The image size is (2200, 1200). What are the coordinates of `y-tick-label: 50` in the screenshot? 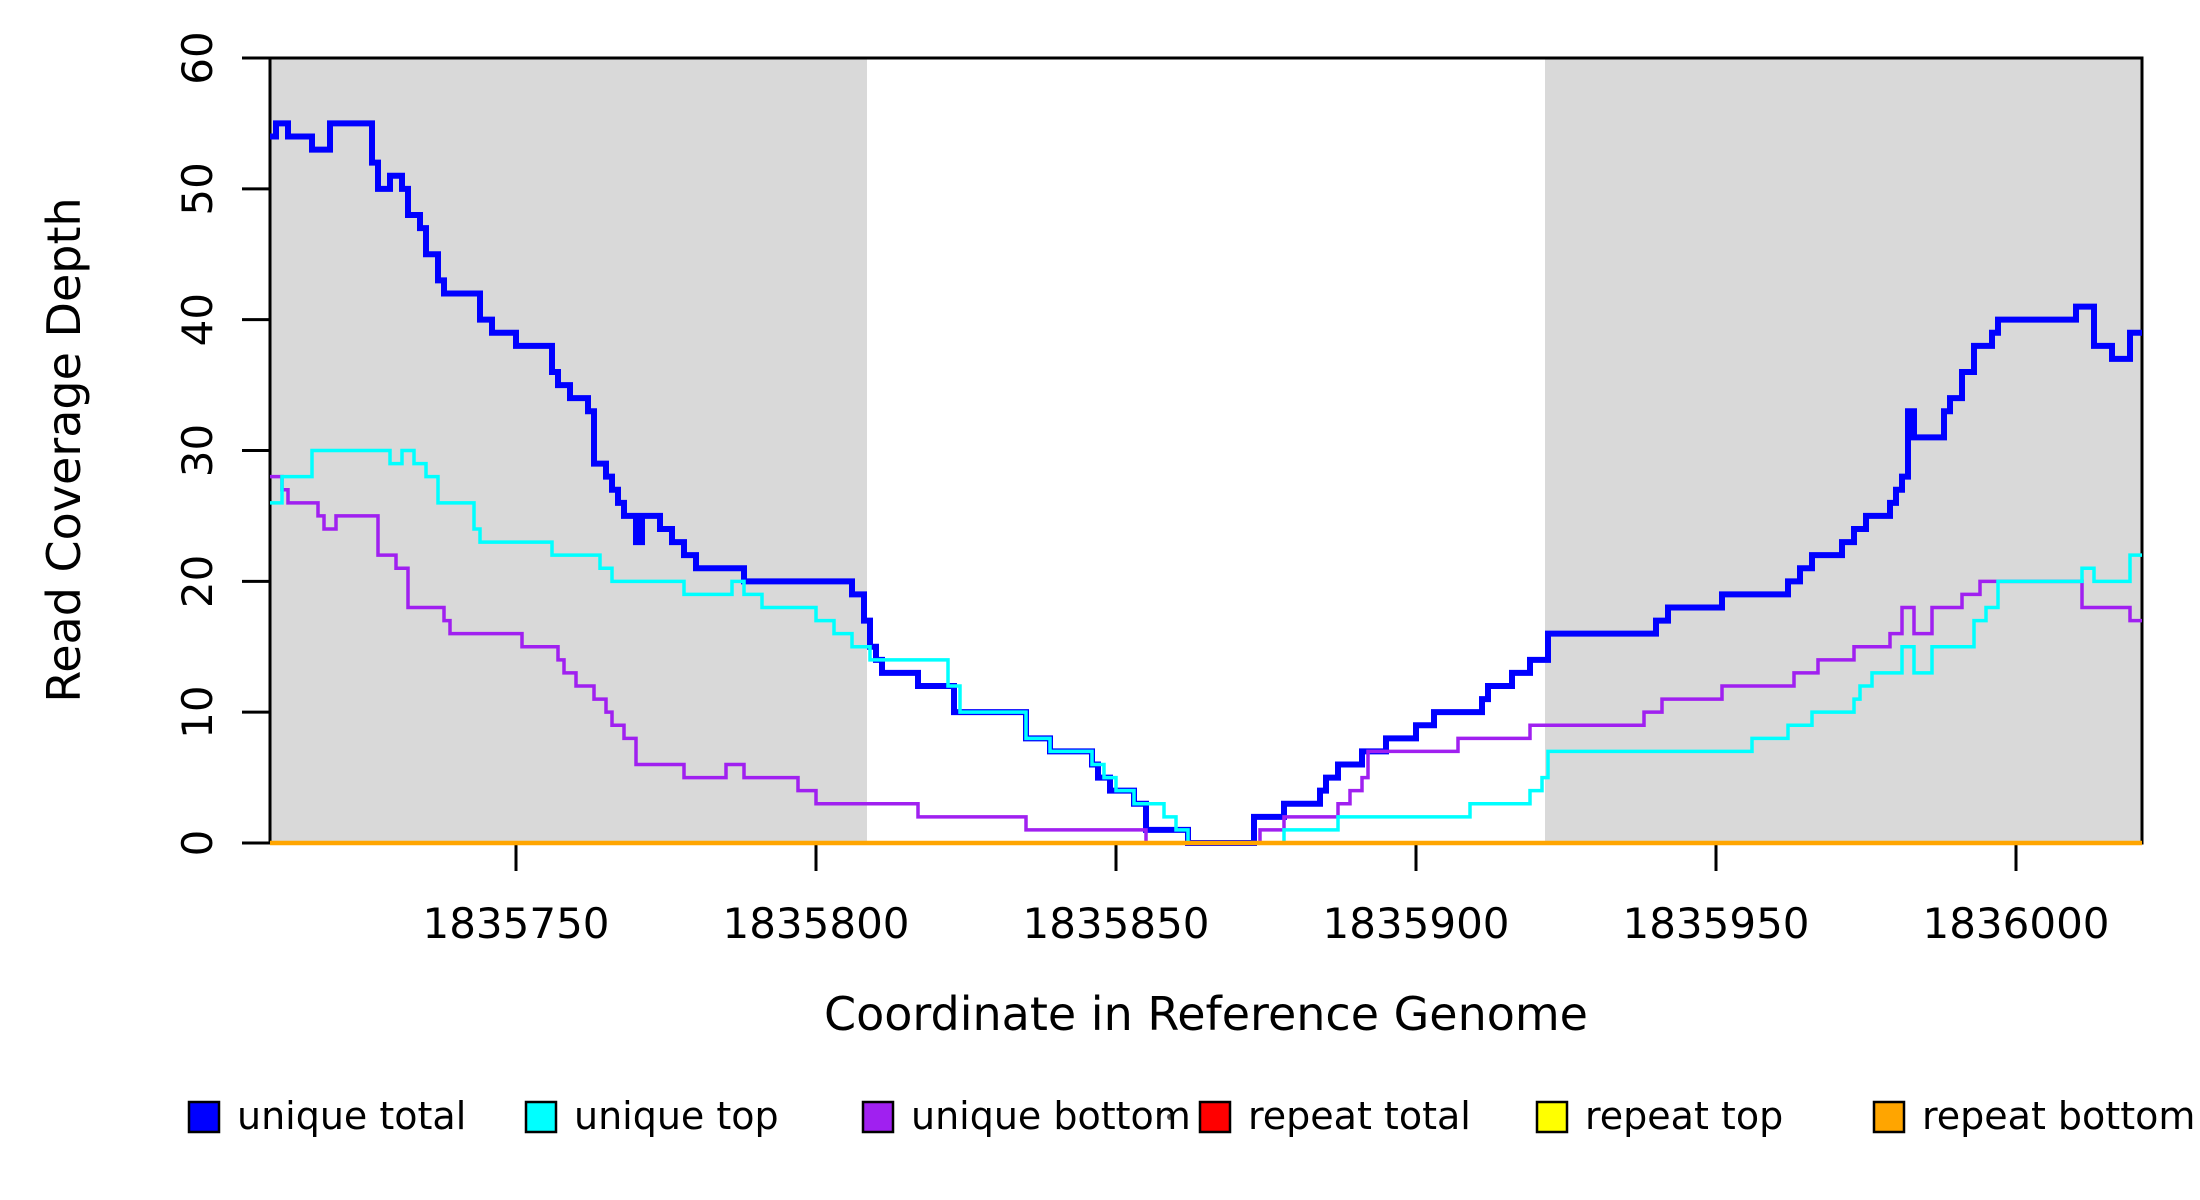 It's located at (197, 188).